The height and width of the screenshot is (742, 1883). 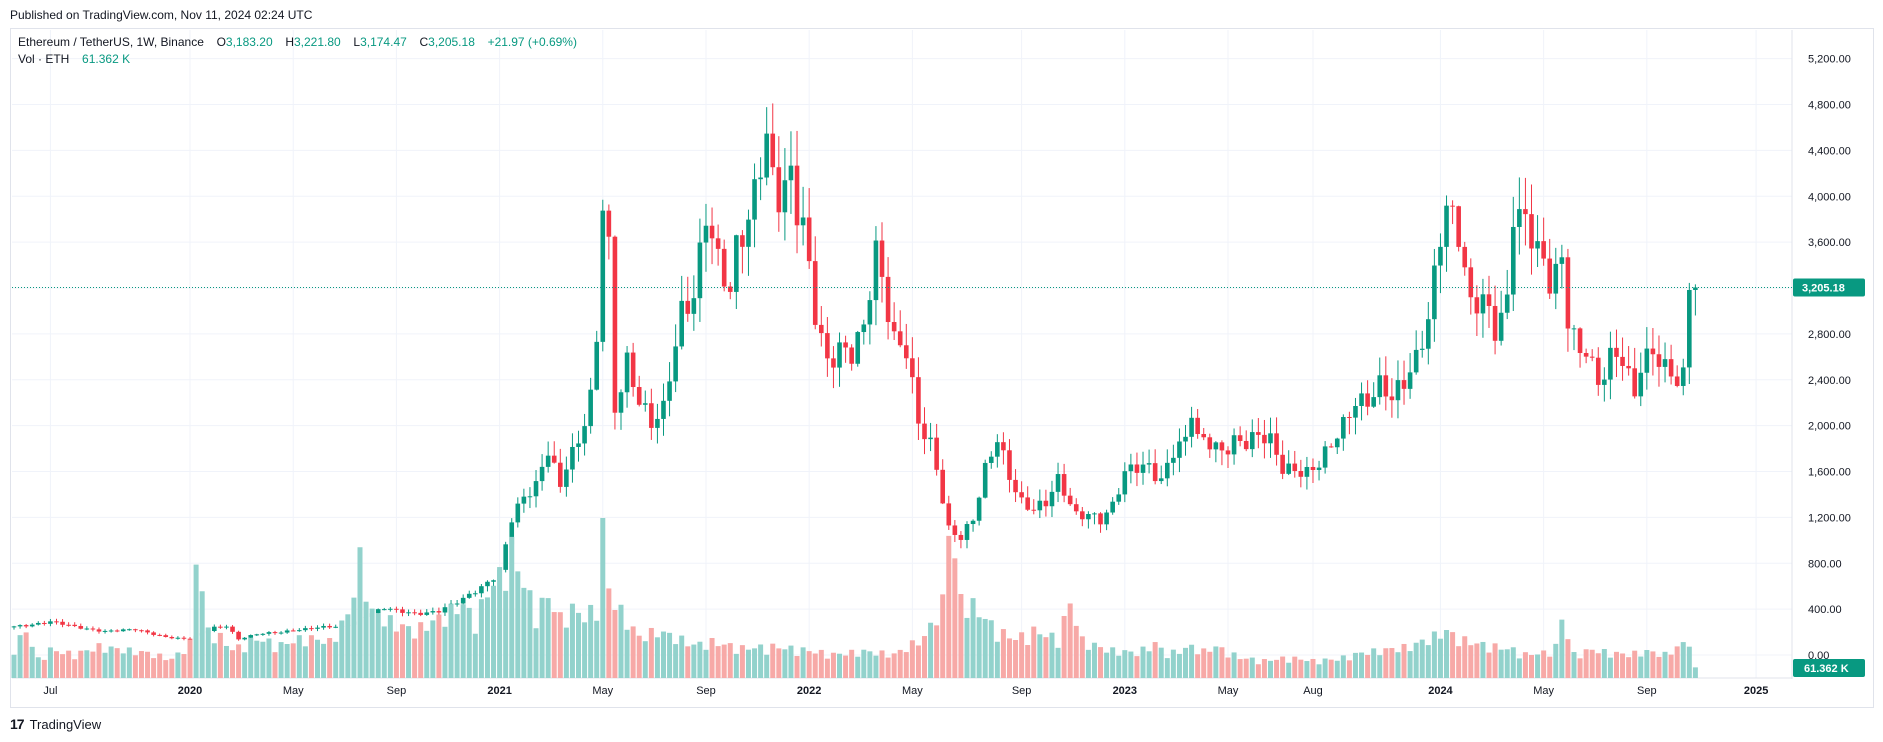 What do you see at coordinates (111, 42) in the screenshot?
I see `symbol-title: Ethereum / TetherUS, 1W, Binance` at bounding box center [111, 42].